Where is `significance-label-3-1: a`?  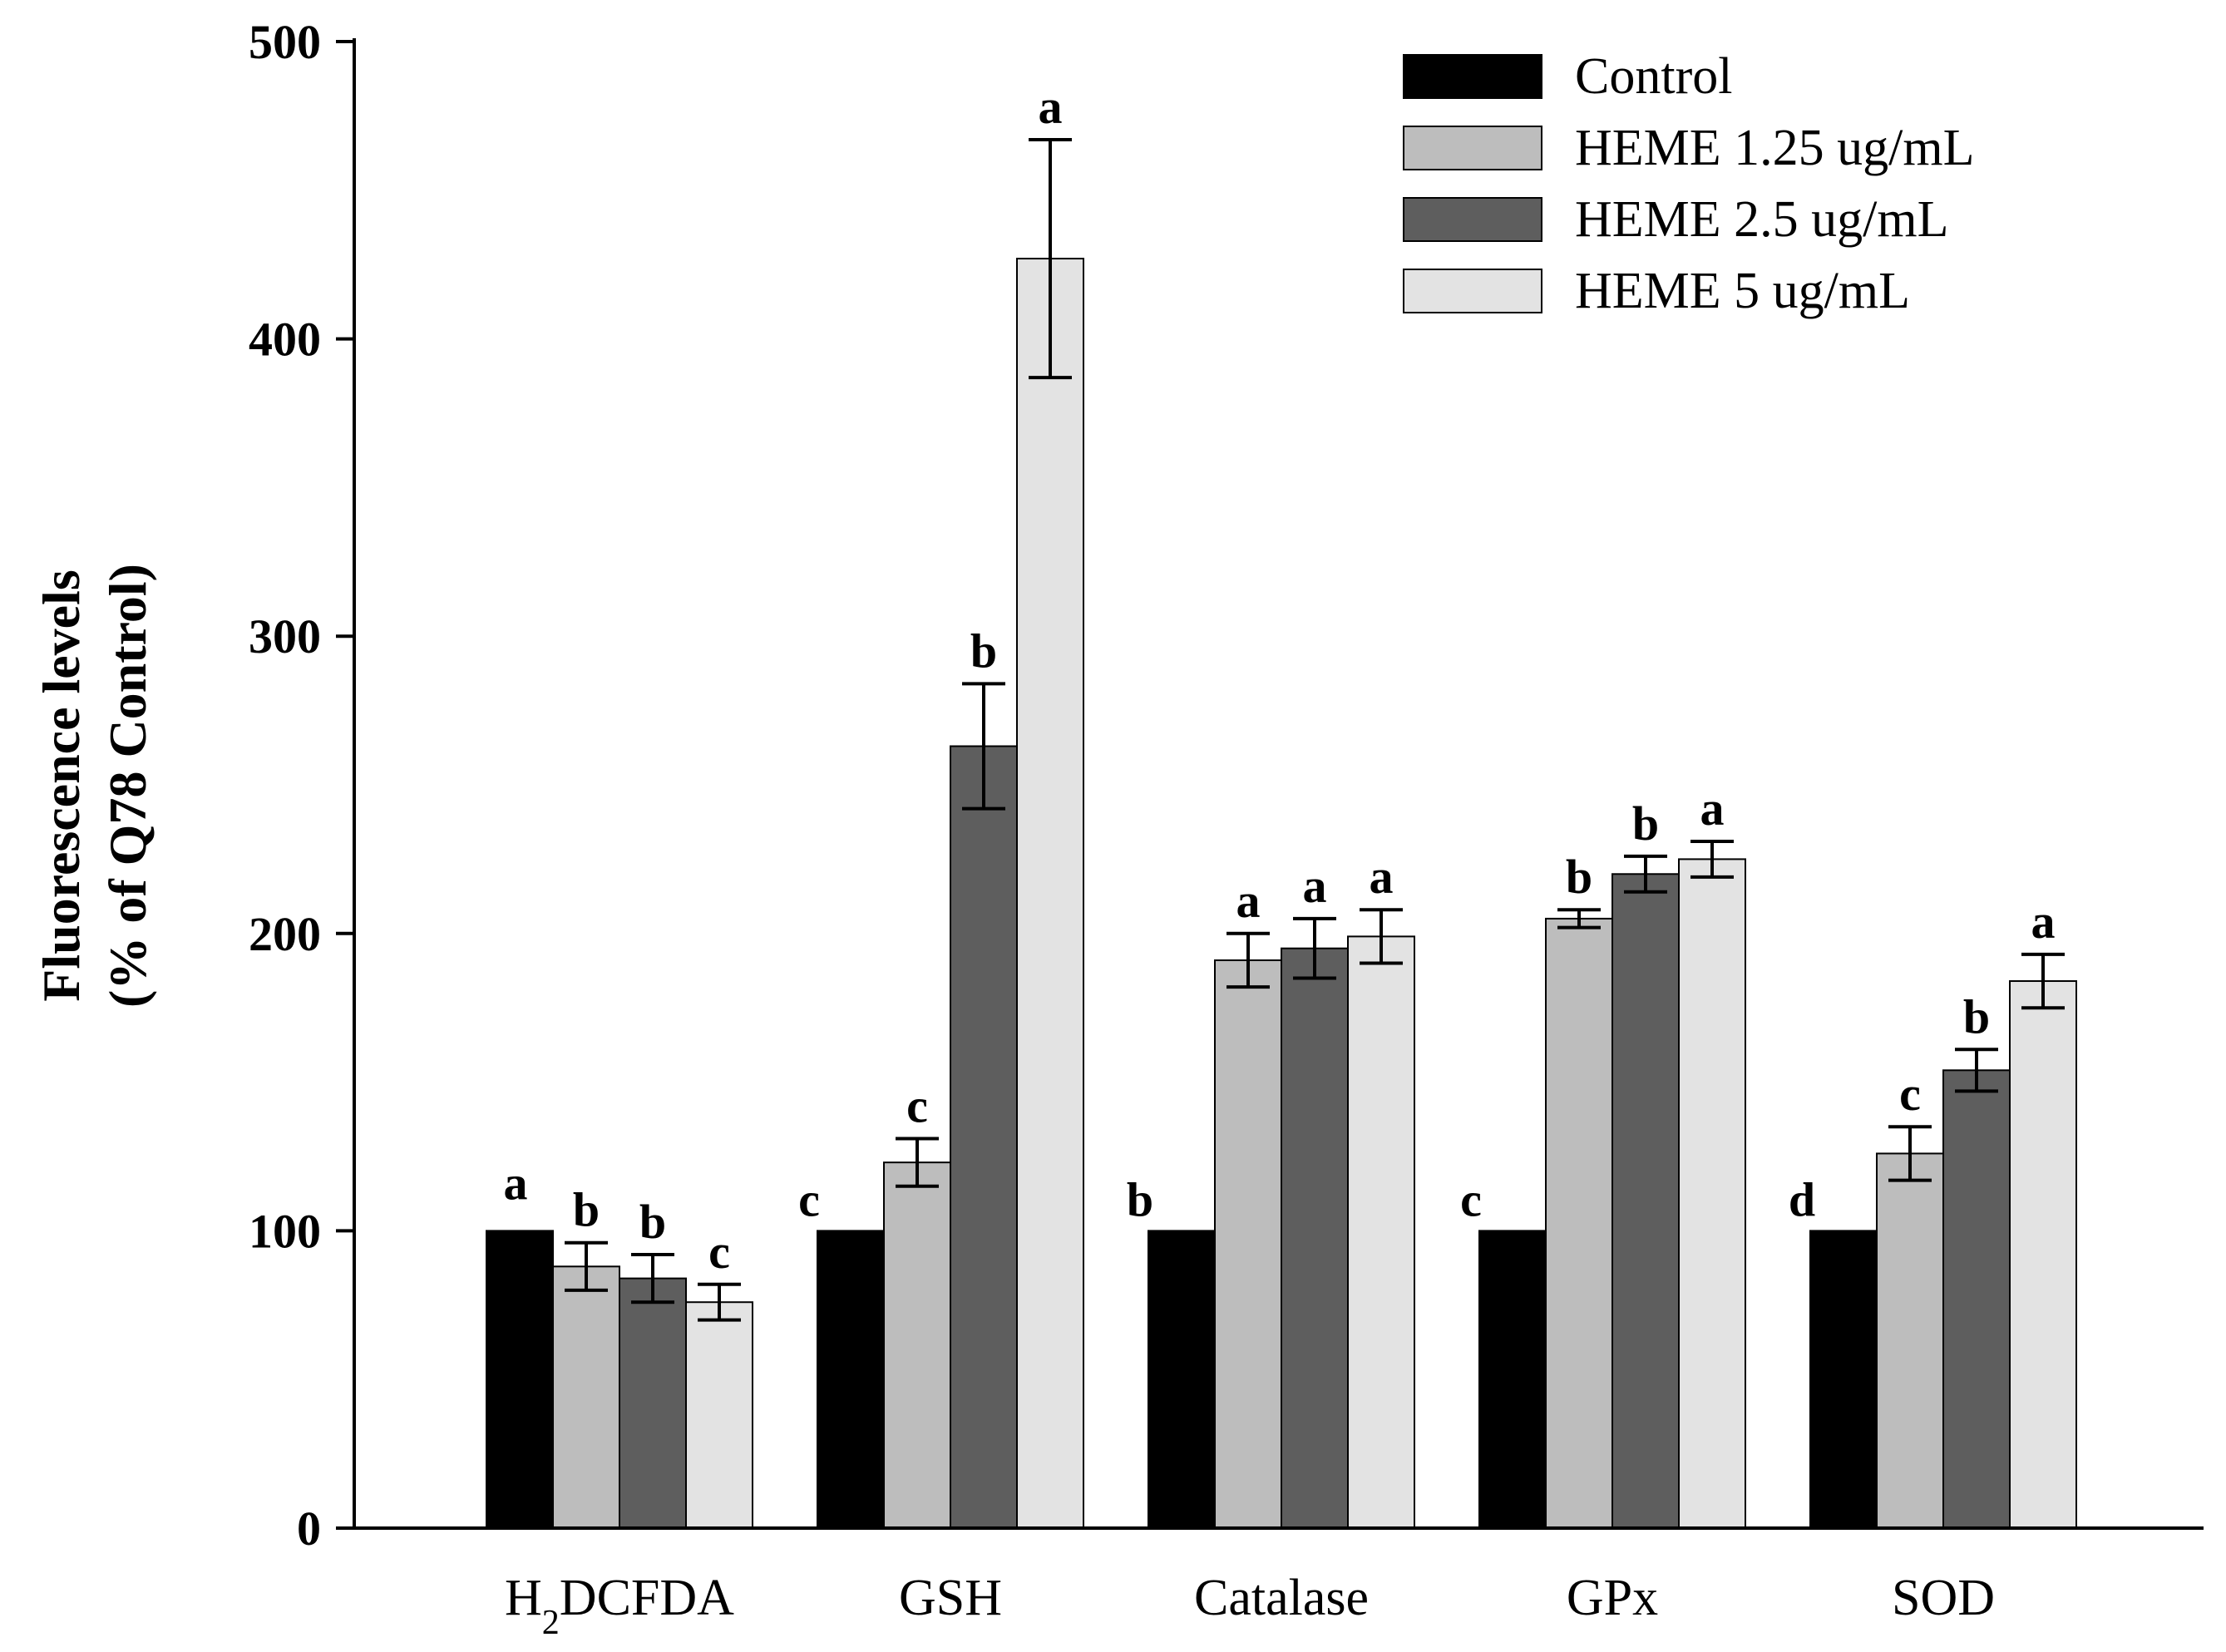 significance-label-3-1: a is located at coordinates (1051, 107).